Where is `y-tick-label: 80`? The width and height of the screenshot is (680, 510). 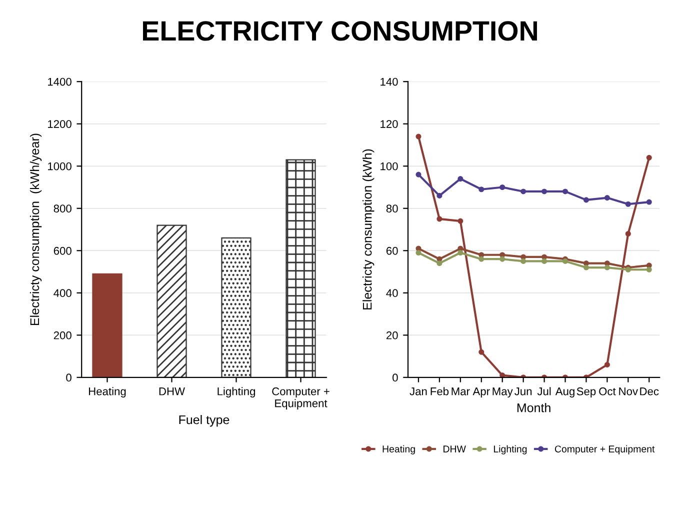 y-tick-label: 80 is located at coordinates (392, 208).